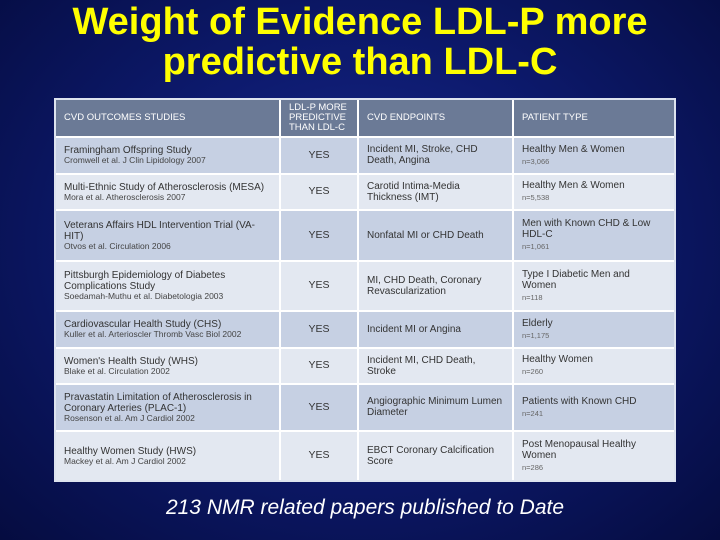 The height and width of the screenshot is (540, 720). What do you see at coordinates (125, 460) in the screenshot?
I see `study-citation: Mackey et al. Am J Cardiol 2002` at bounding box center [125, 460].